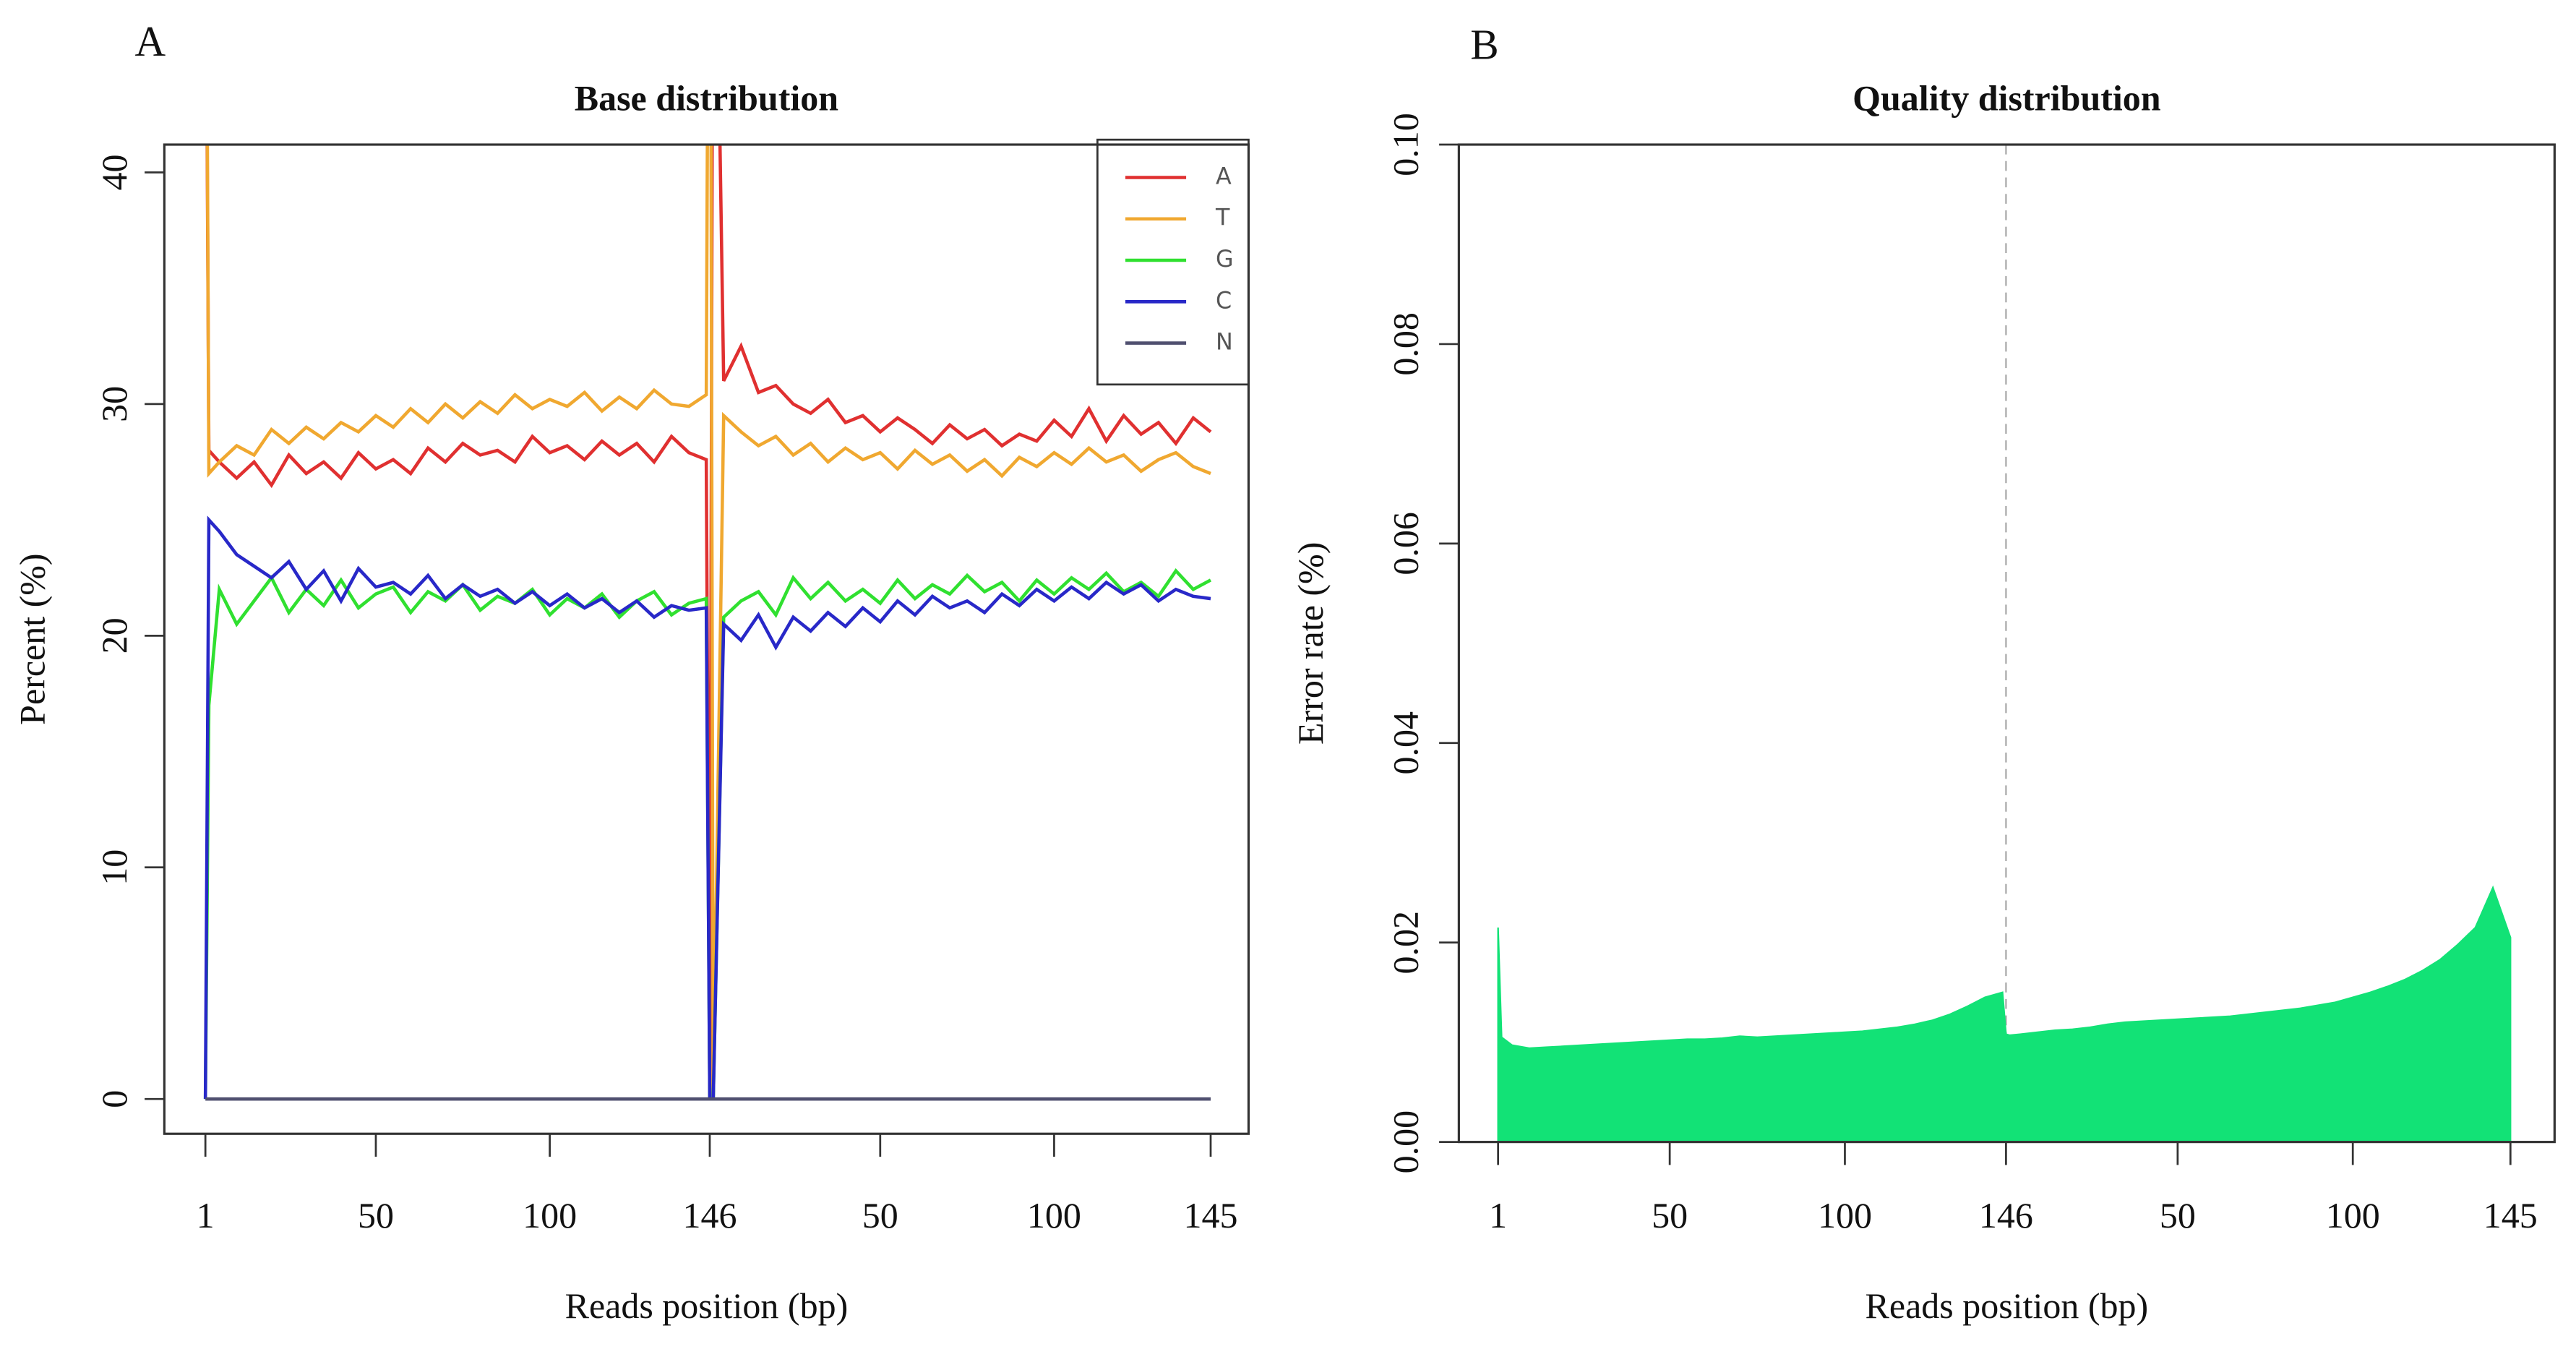 Image resolution: width=2576 pixels, height=1349 pixels. What do you see at coordinates (1223, 217) in the screenshot?
I see `legend-label: T` at bounding box center [1223, 217].